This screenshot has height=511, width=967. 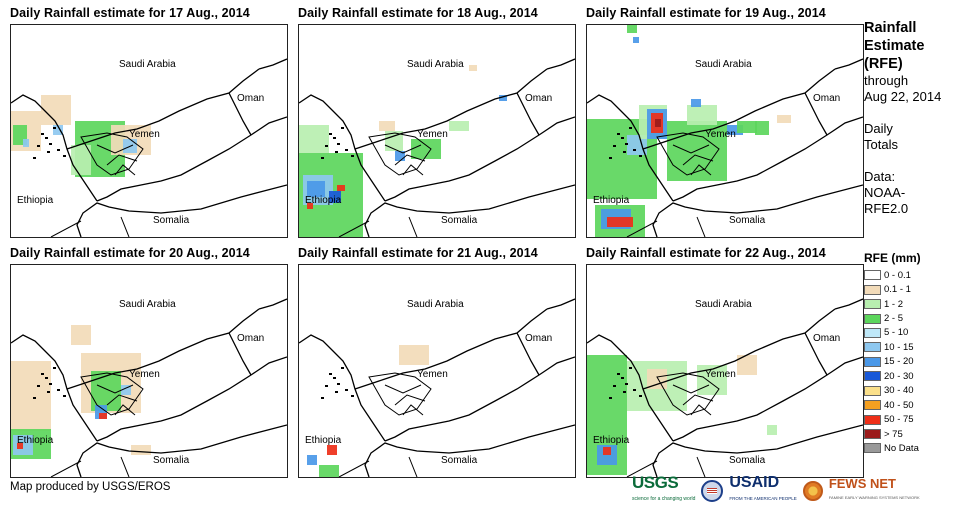 What do you see at coordinates (881, 144) in the screenshot?
I see `sidebar-totals: Totals` at bounding box center [881, 144].